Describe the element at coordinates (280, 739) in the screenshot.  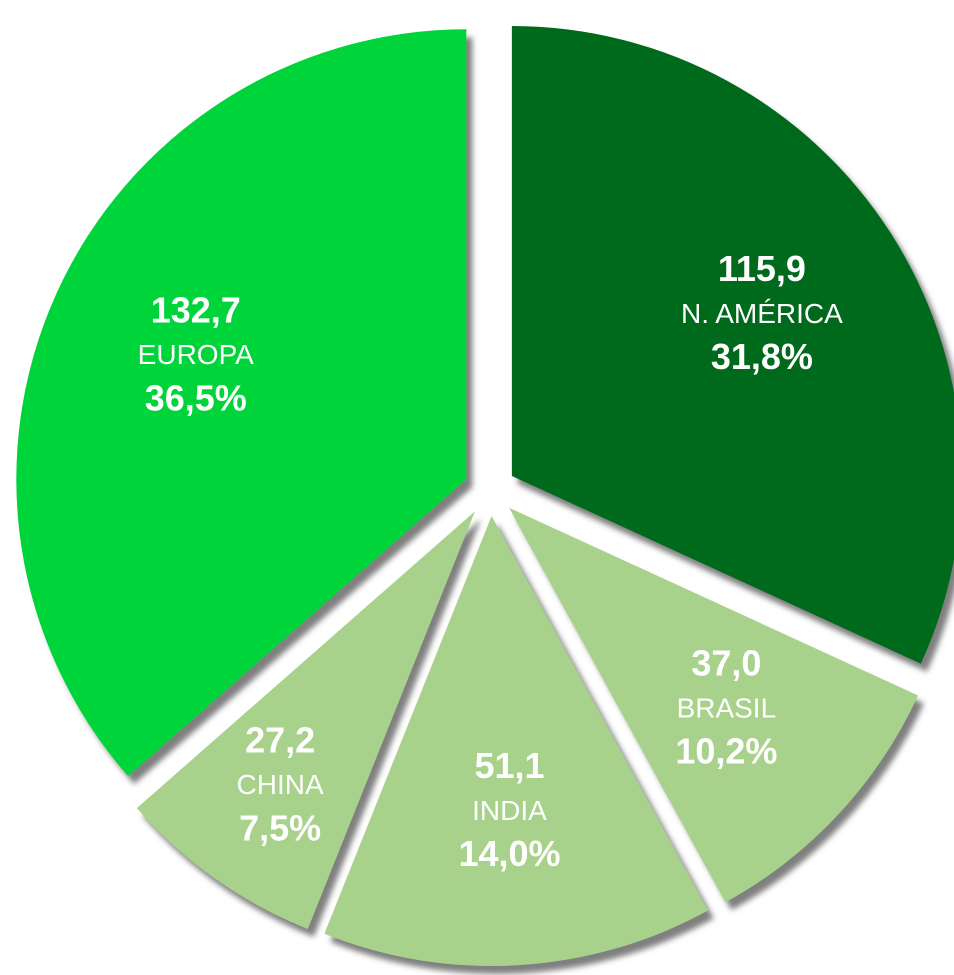
I see `value-label: 27,2` at that location.